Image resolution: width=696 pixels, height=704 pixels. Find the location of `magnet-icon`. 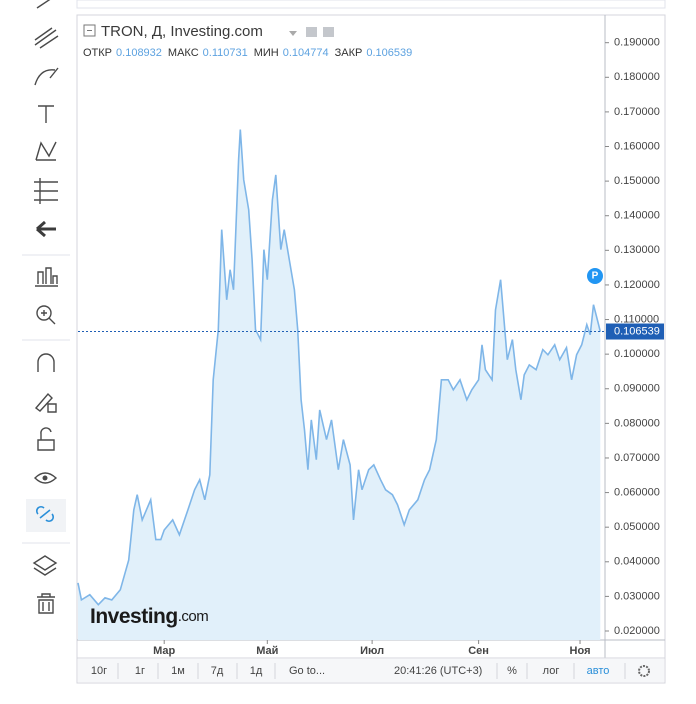

magnet-icon is located at coordinates (46, 362).